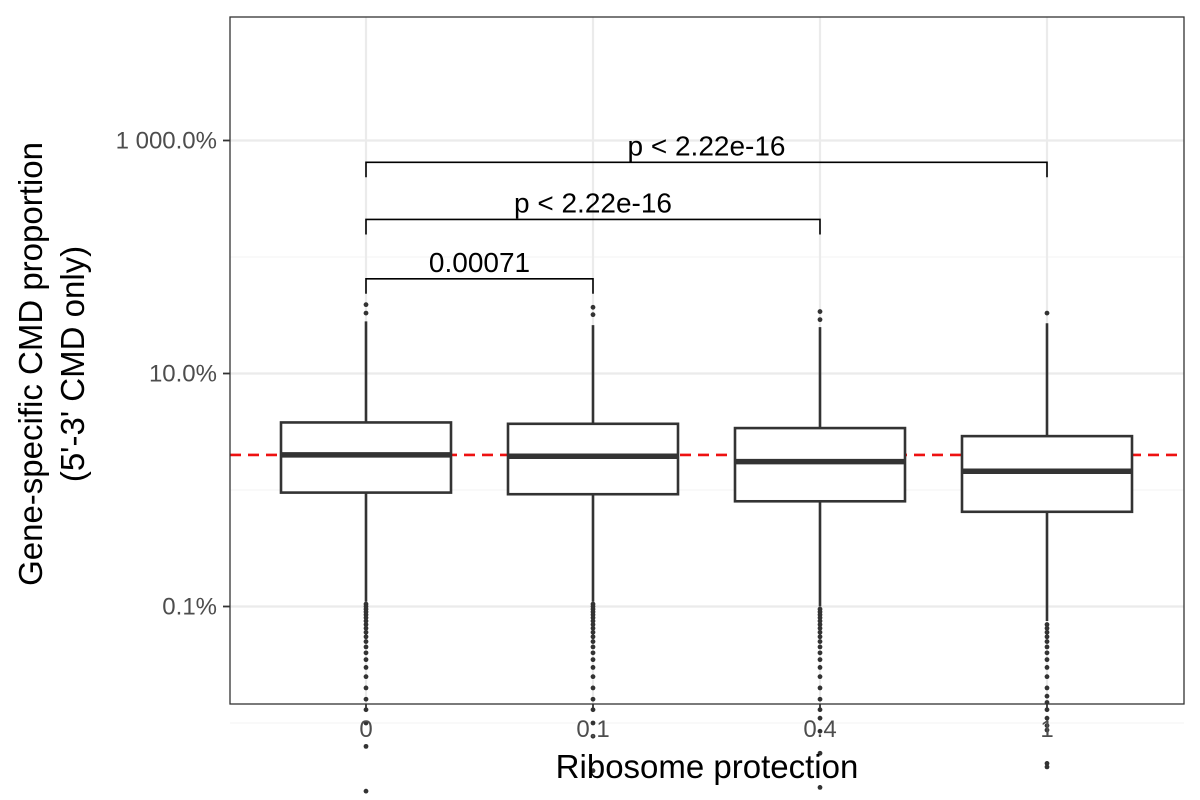 The width and height of the screenshot is (1200, 800). Describe the element at coordinates (592, 729) in the screenshot. I see `x-tick-label: 0.1` at that location.